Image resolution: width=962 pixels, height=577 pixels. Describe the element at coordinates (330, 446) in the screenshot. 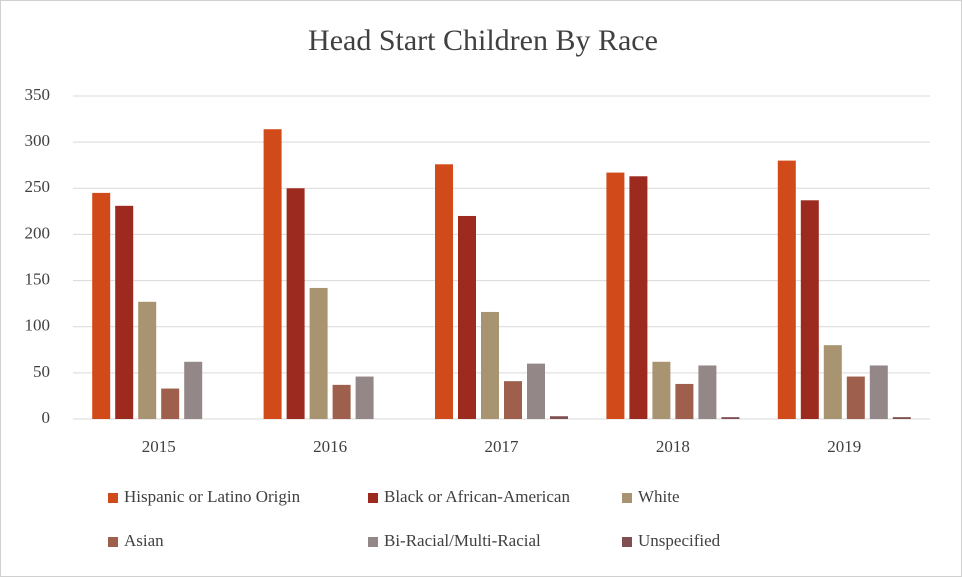

I see `x-tick-label: 2016` at that location.